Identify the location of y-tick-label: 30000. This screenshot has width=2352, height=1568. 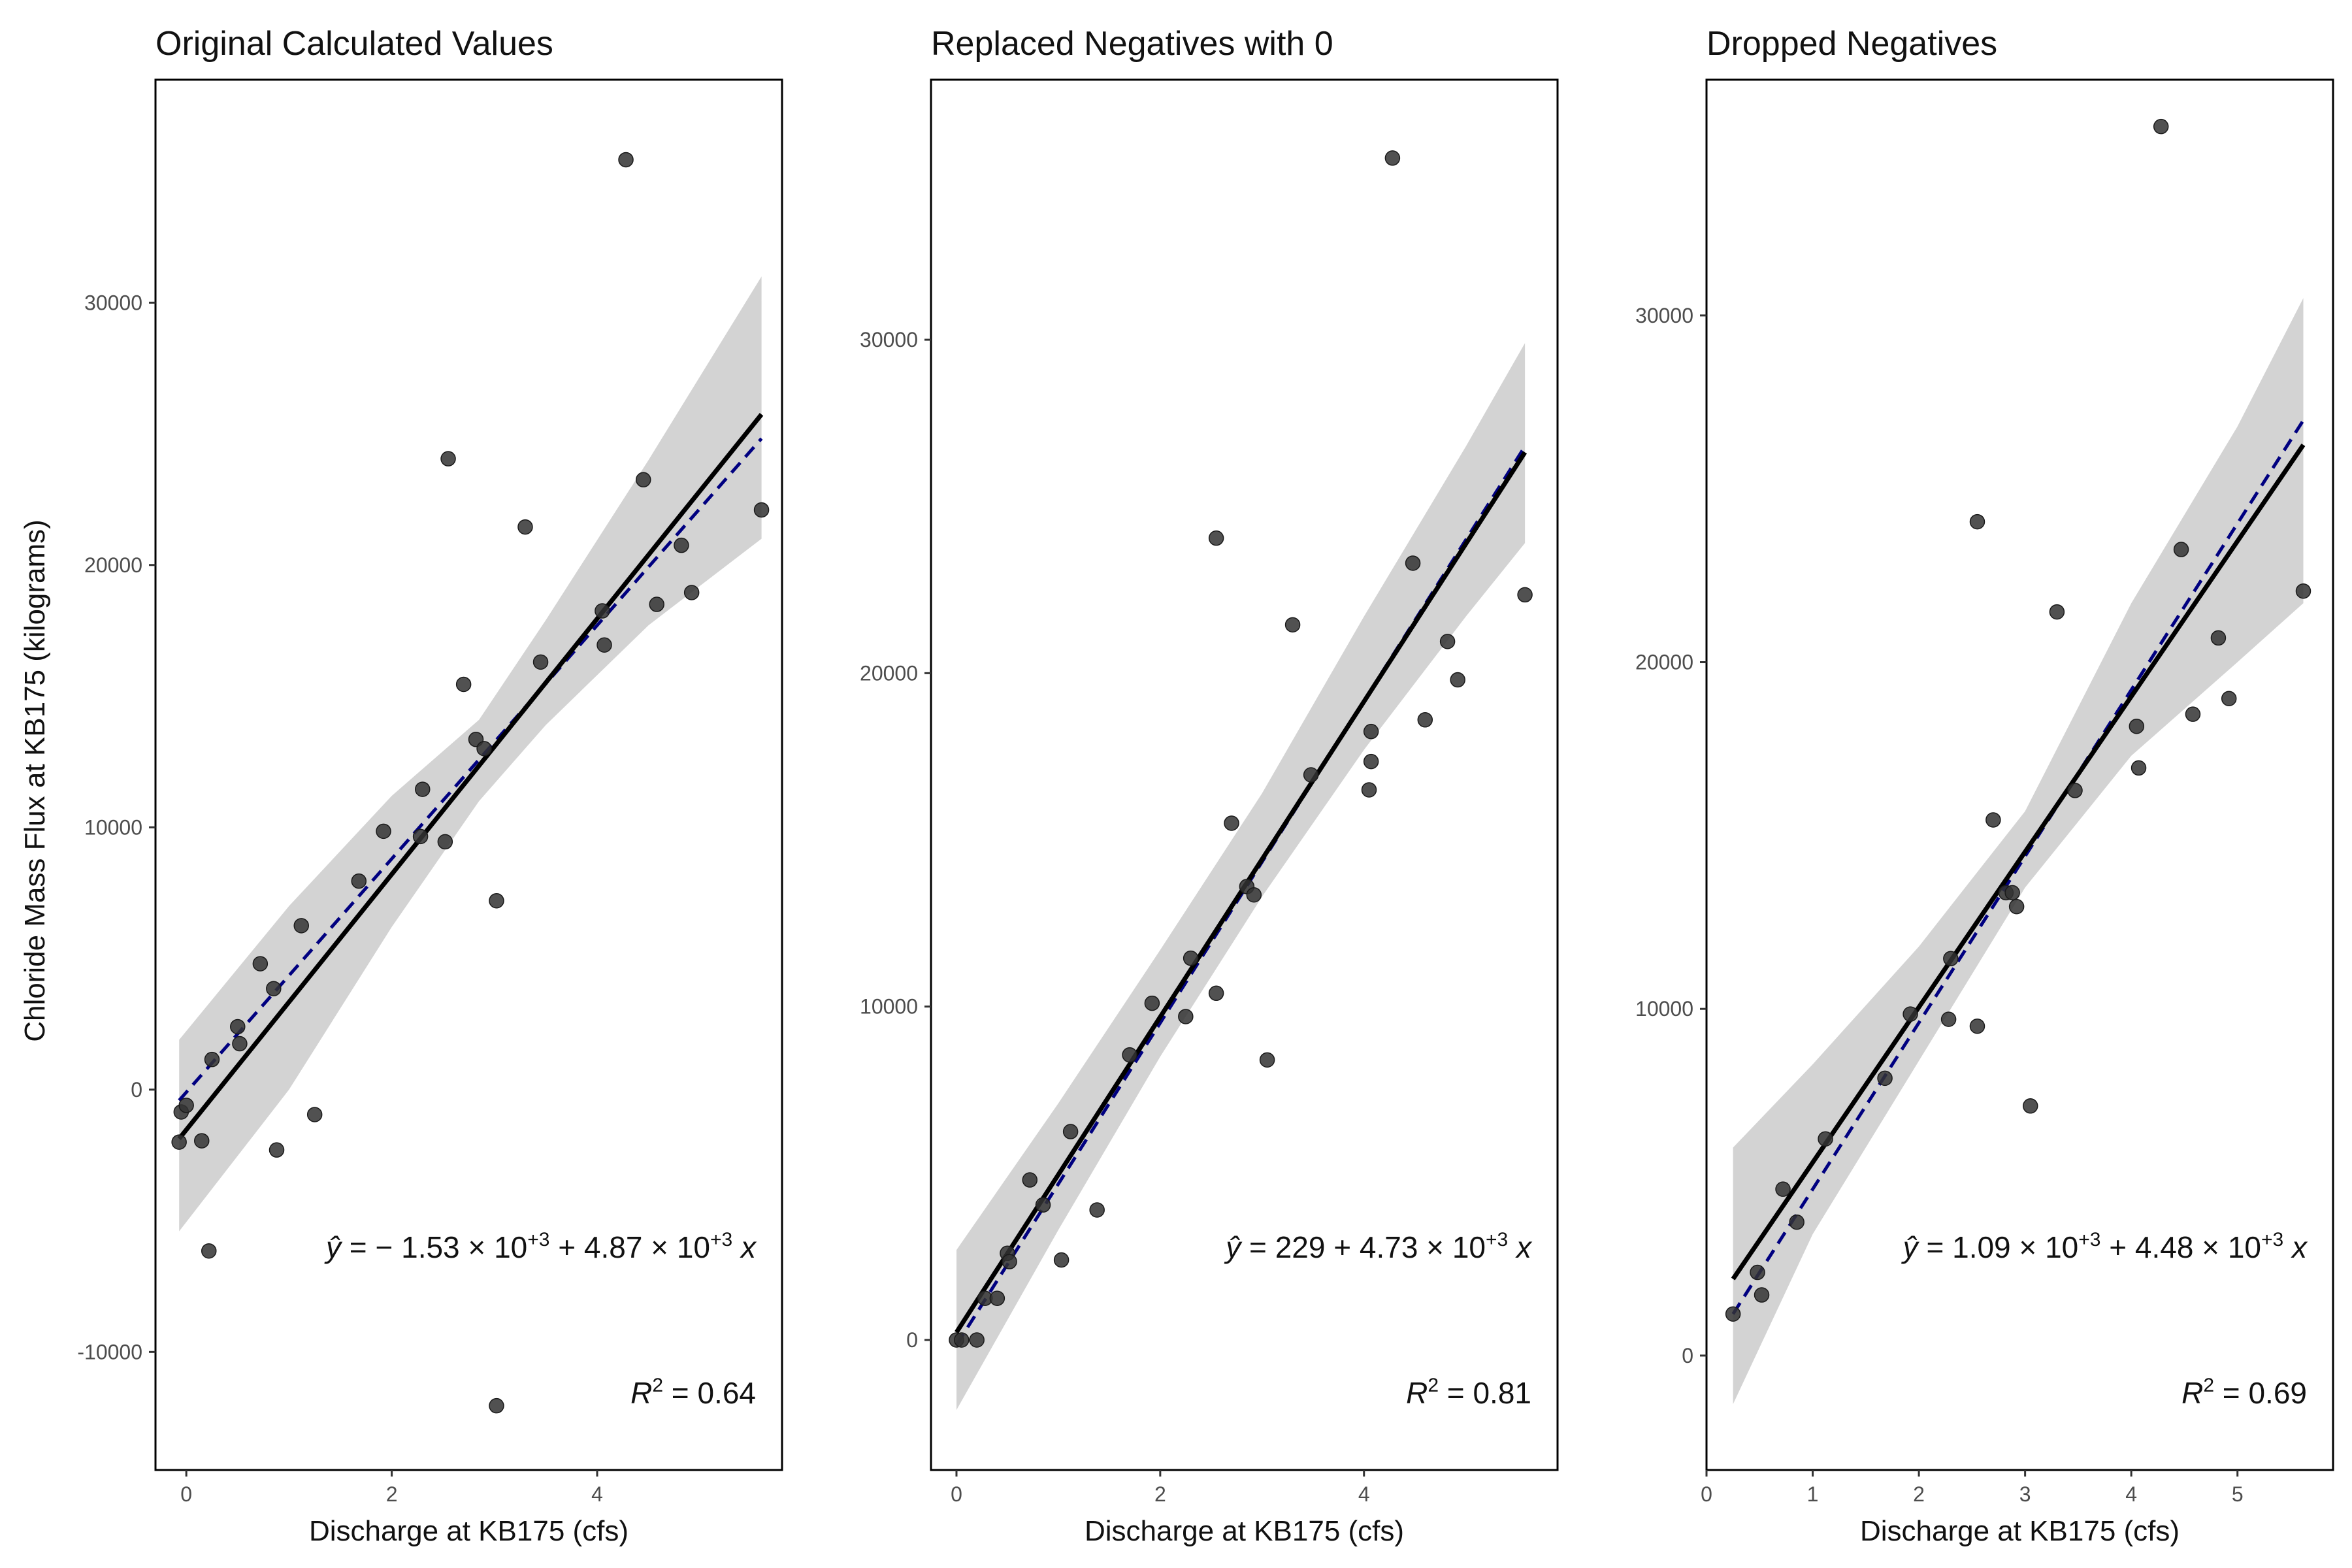
(1664, 315).